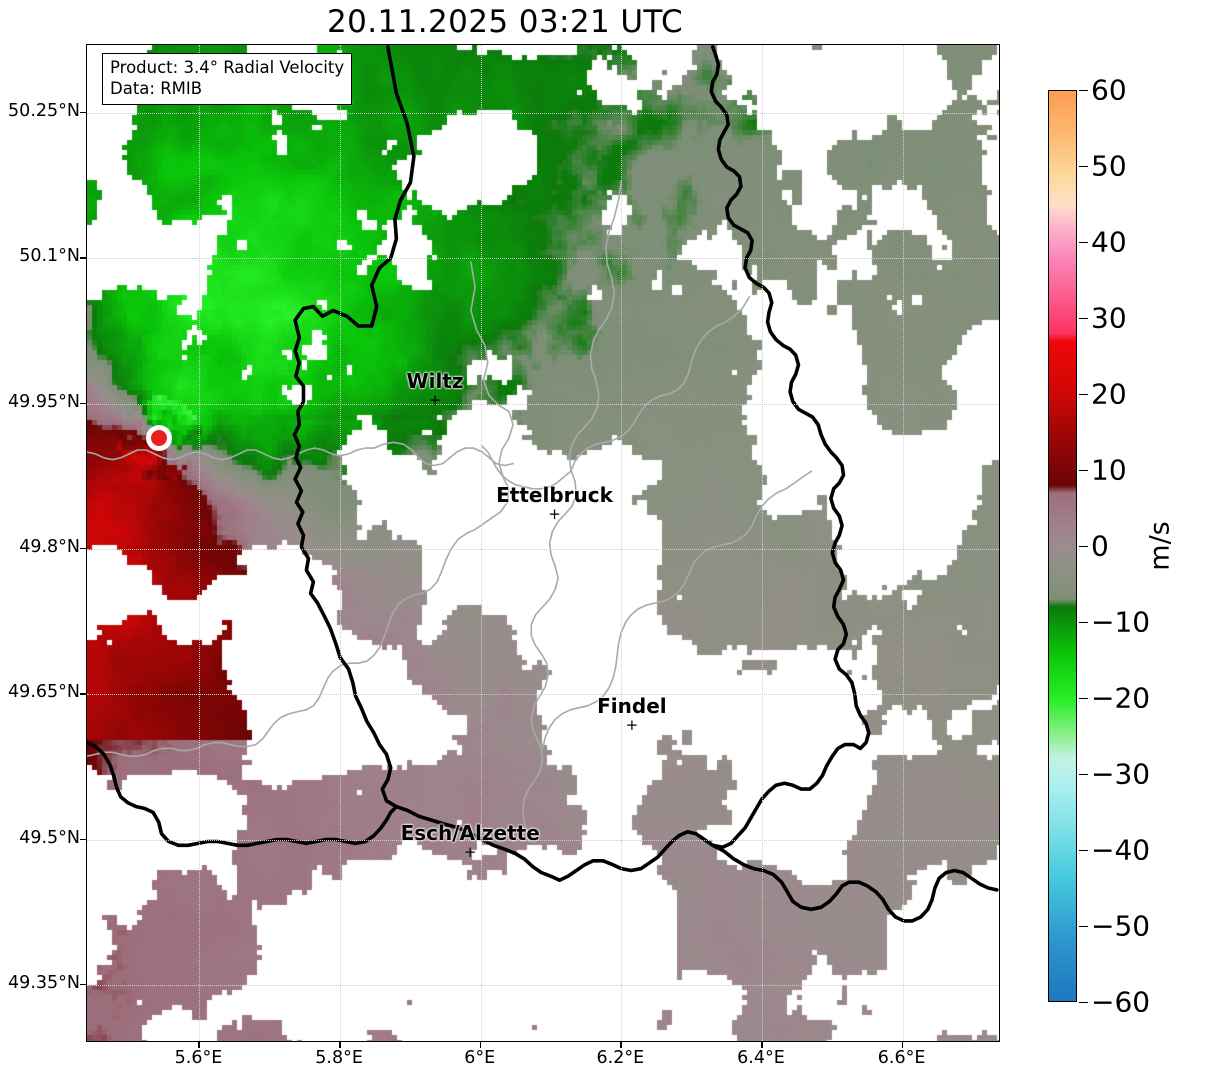 The image size is (1207, 1081). I want to click on info-data-line: Data: RMIB, so click(156, 88).